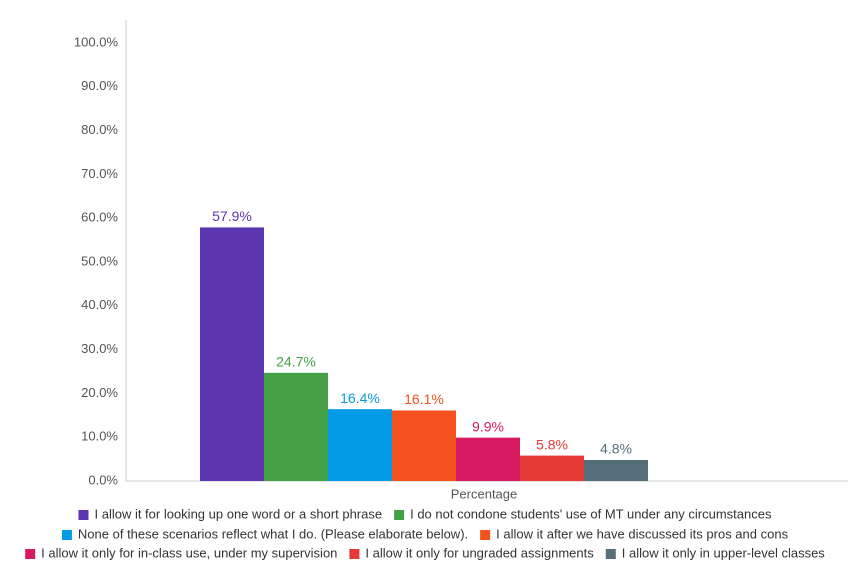 This screenshot has width=850, height=582. What do you see at coordinates (103, 479) in the screenshot?
I see `y-tick-label: 0.0%` at bounding box center [103, 479].